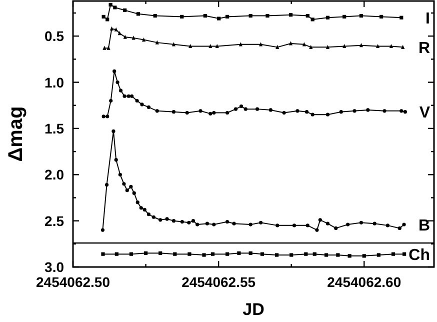  Describe the element at coordinates (428, 19) in the screenshot. I see `legend-label: I` at that location.